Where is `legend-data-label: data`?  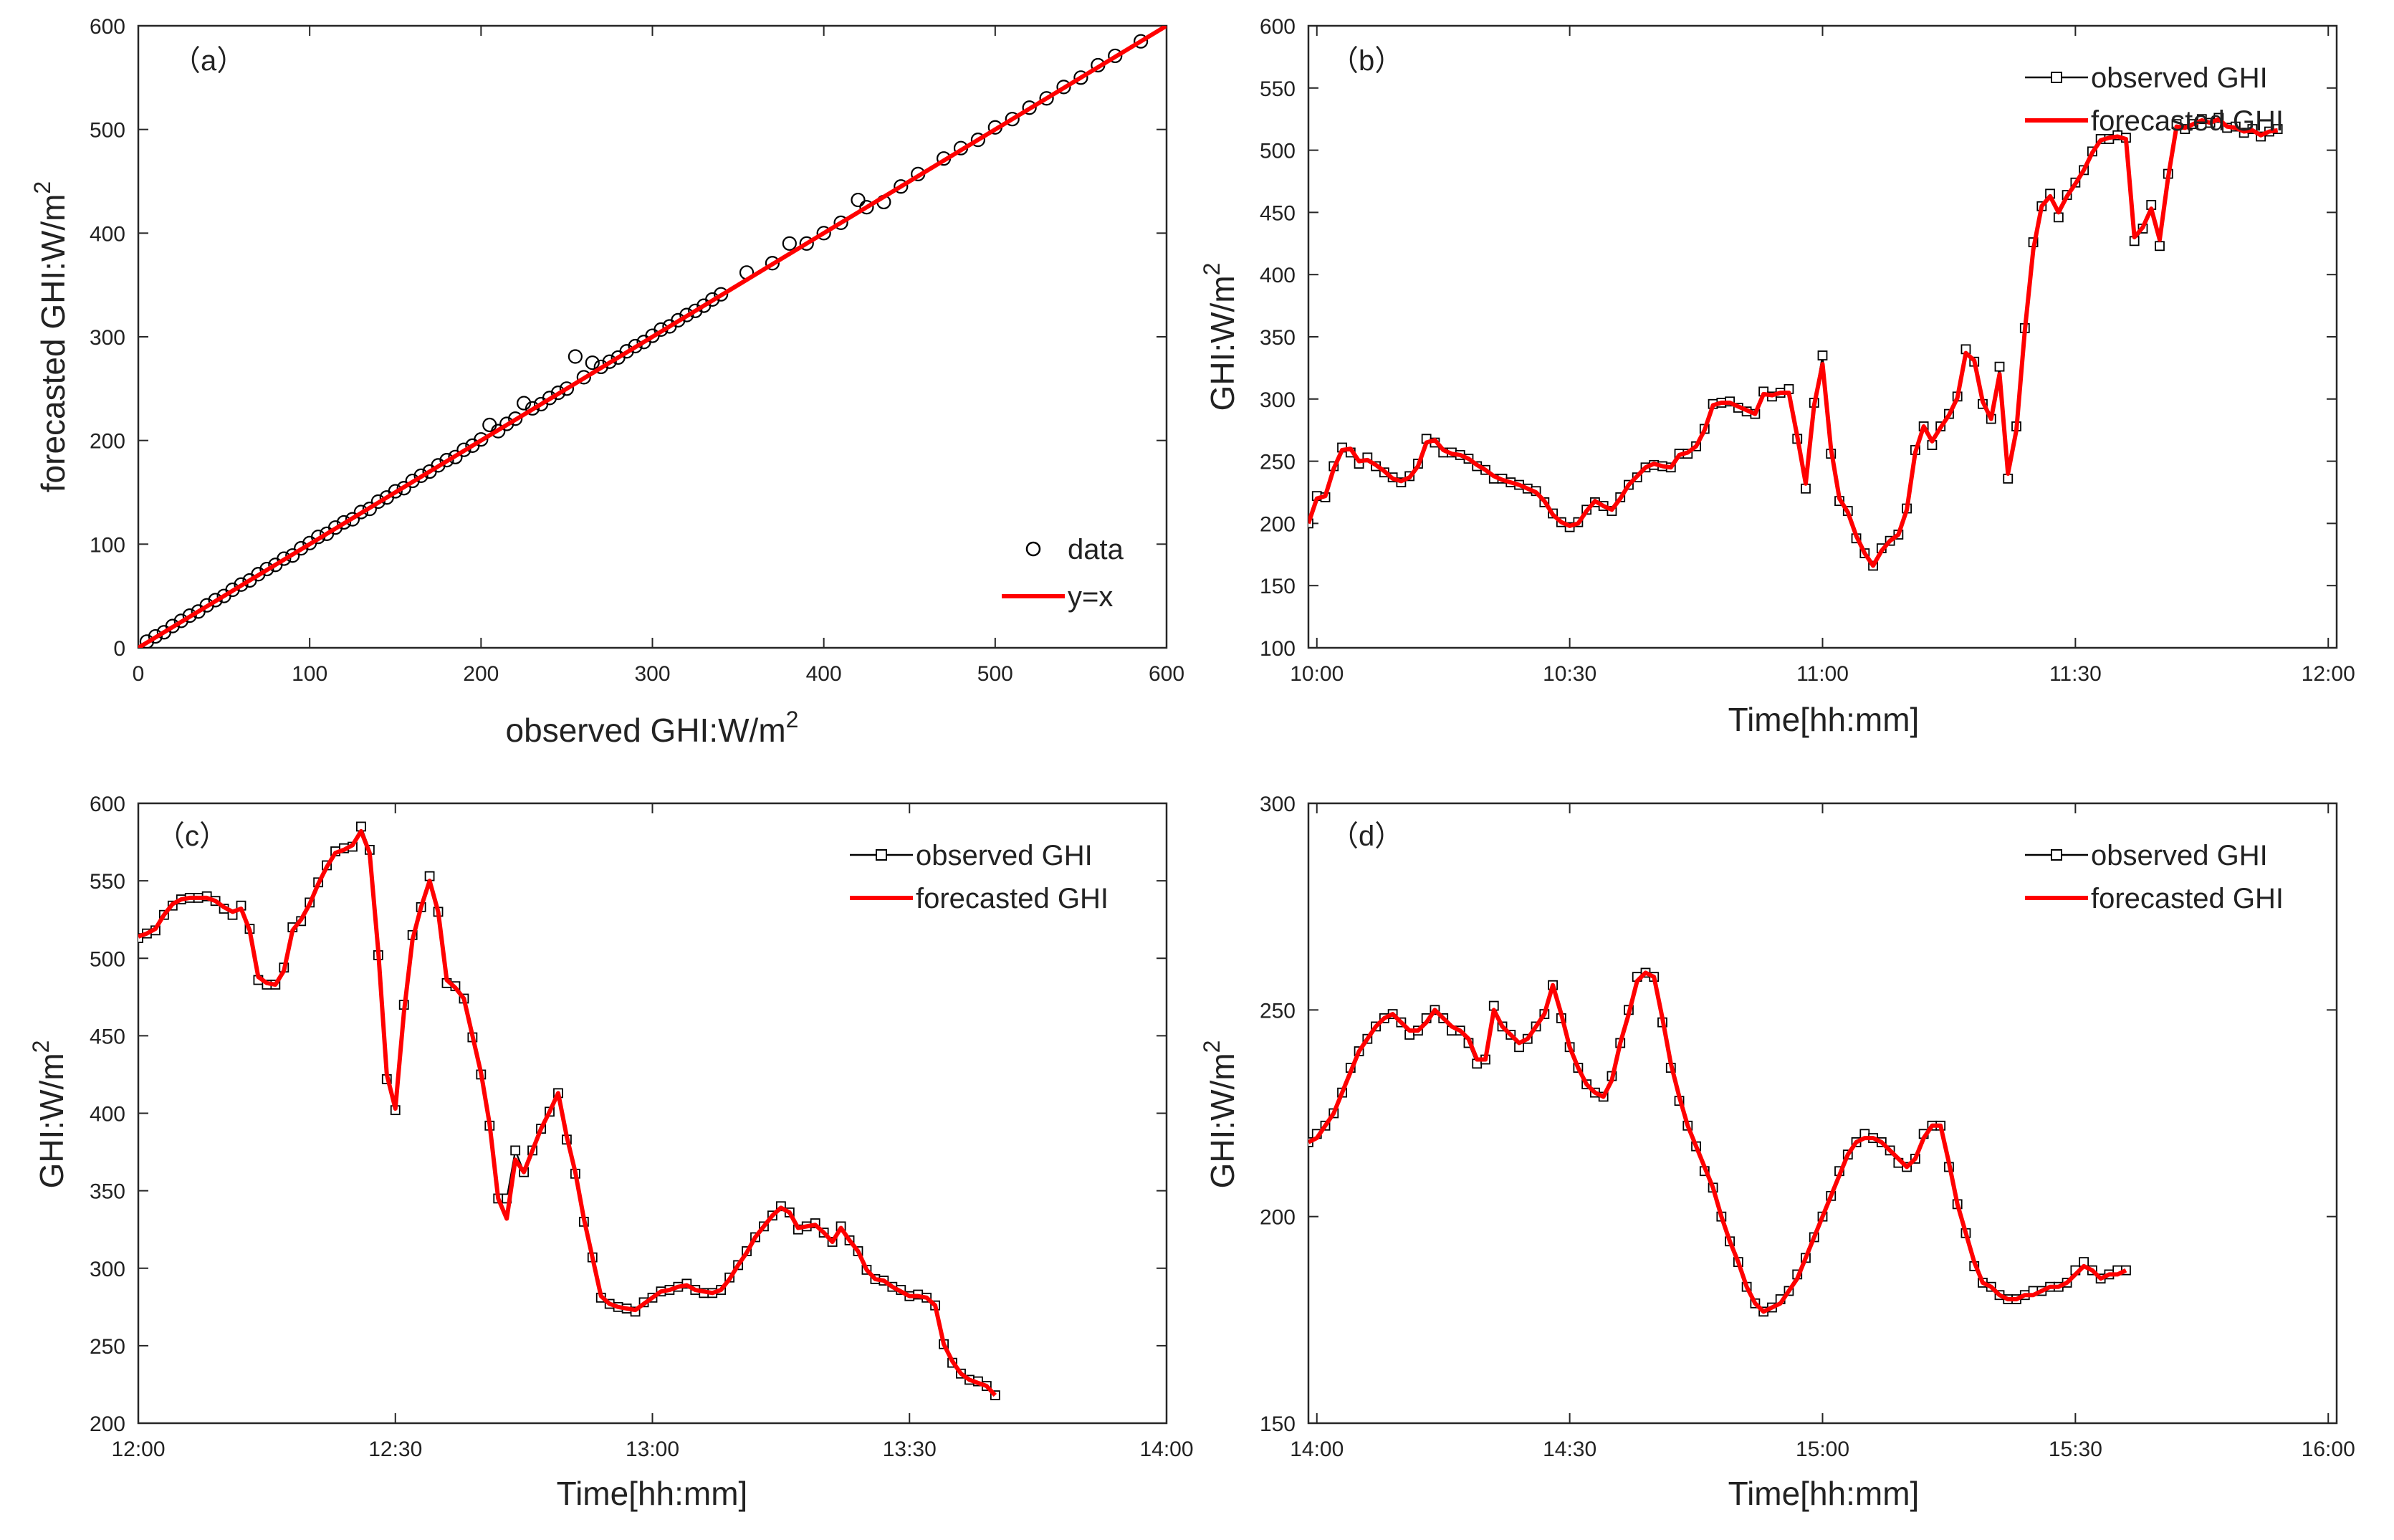 legend-data-label: data is located at coordinates (1096, 549).